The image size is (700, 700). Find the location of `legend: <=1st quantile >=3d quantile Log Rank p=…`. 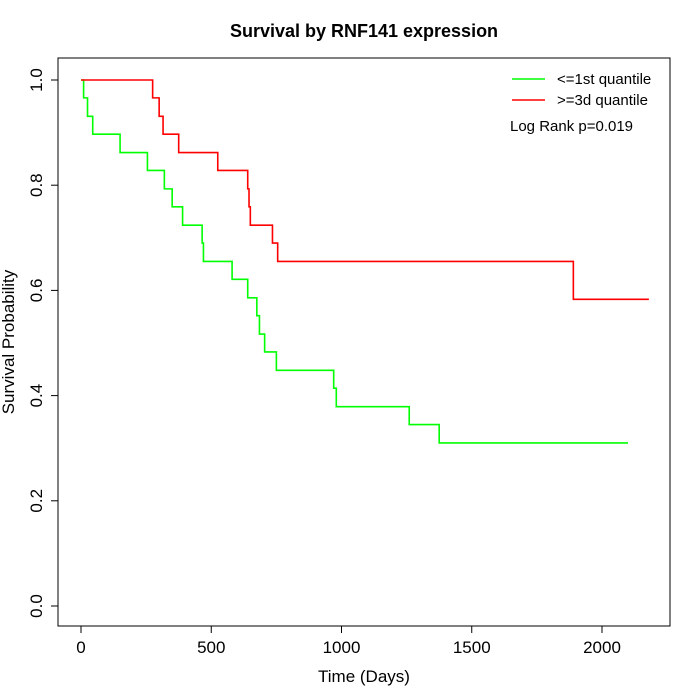

legend: <=1st quantile >=3d quantile Log Rank p=… is located at coordinates (580, 103).